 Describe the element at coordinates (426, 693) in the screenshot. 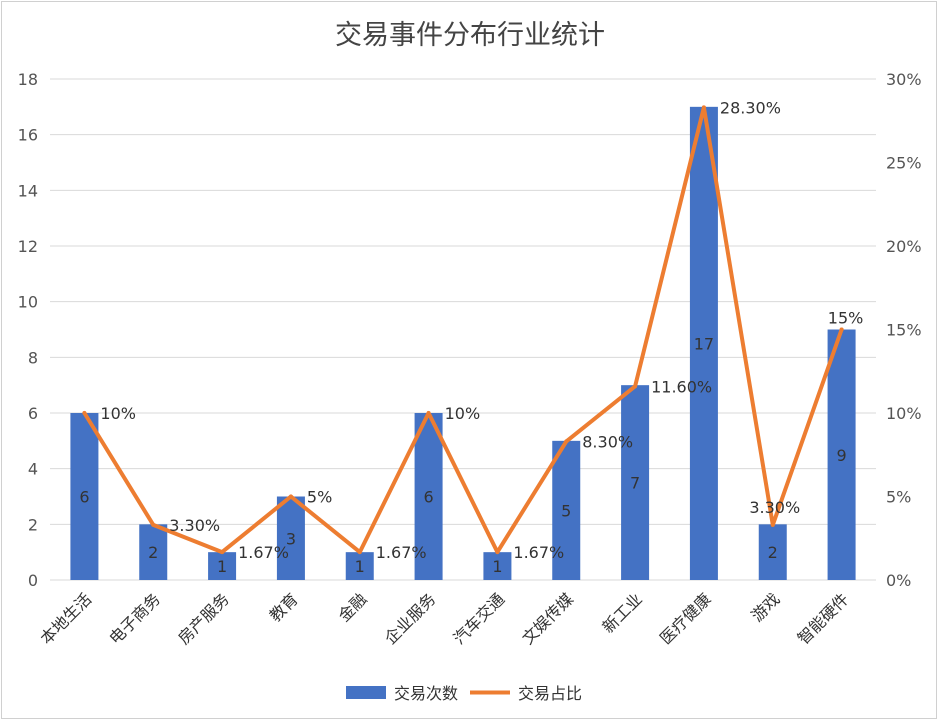

I see `legend-bar-label: 交易次数` at that location.